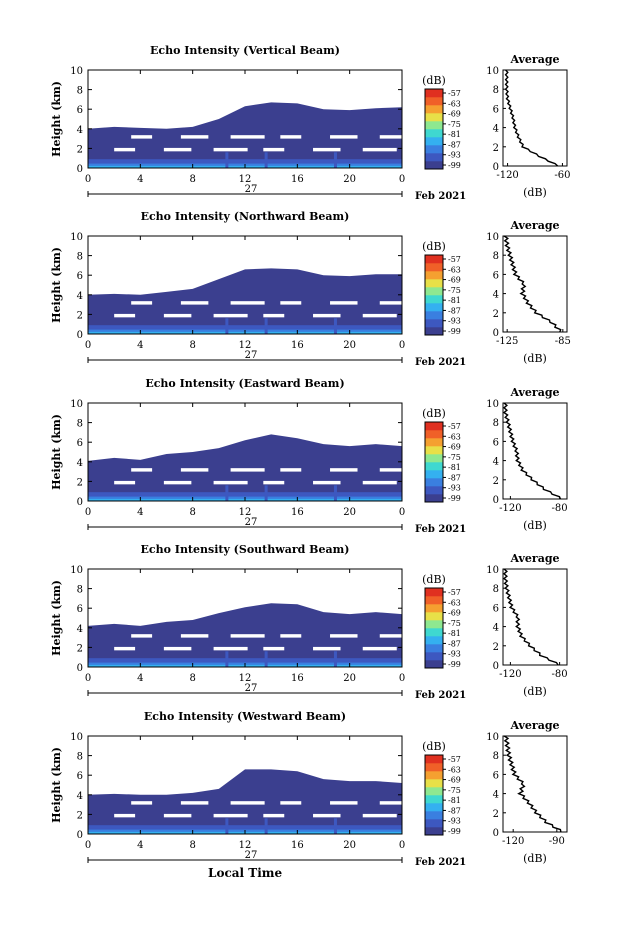 The width and height of the screenshot is (619, 929). I want to click on colorbar-tick-label: -69, so click(454, 613).